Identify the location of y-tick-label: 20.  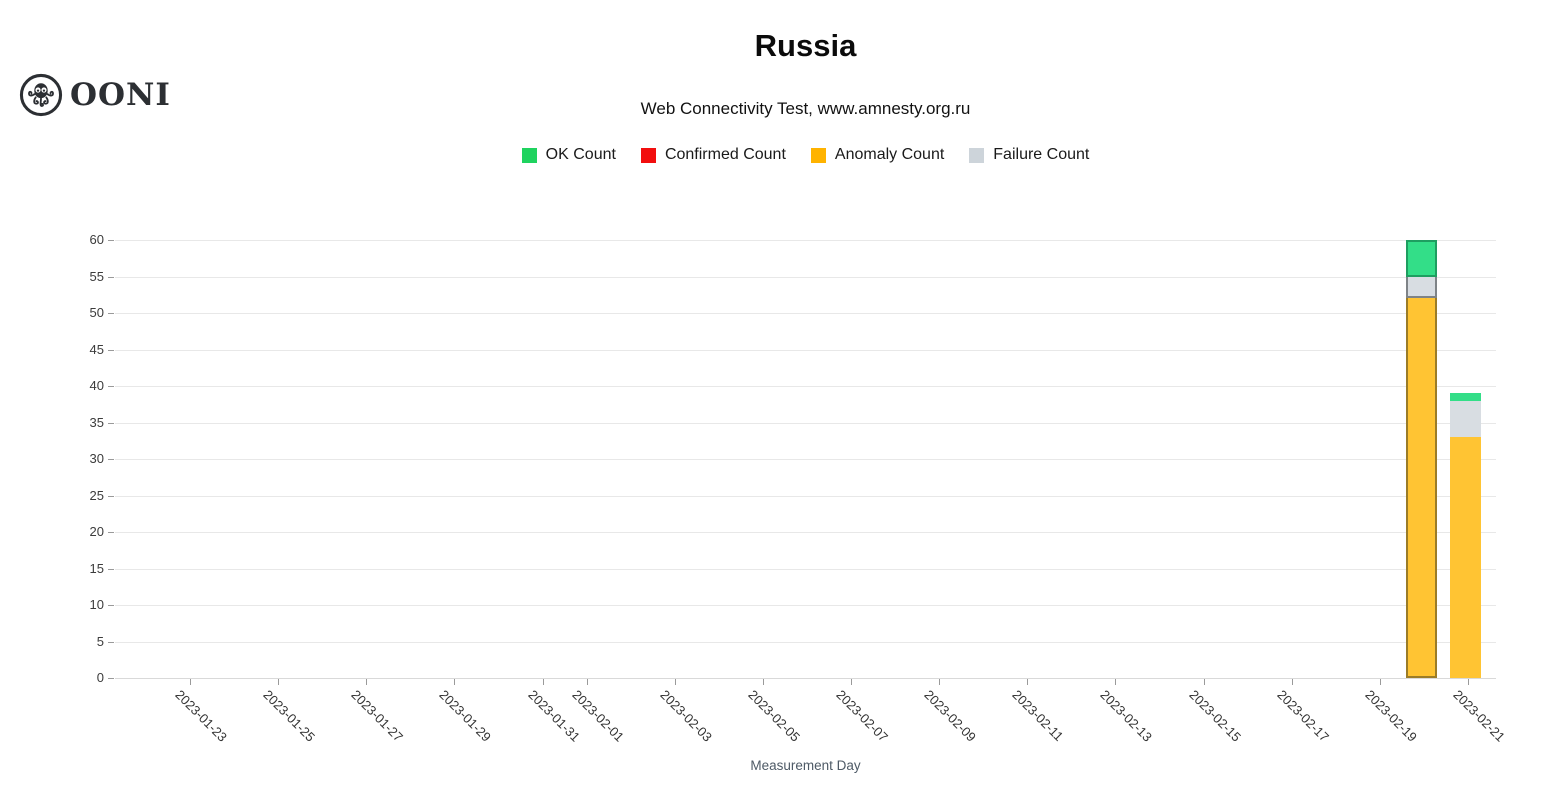
(96, 531).